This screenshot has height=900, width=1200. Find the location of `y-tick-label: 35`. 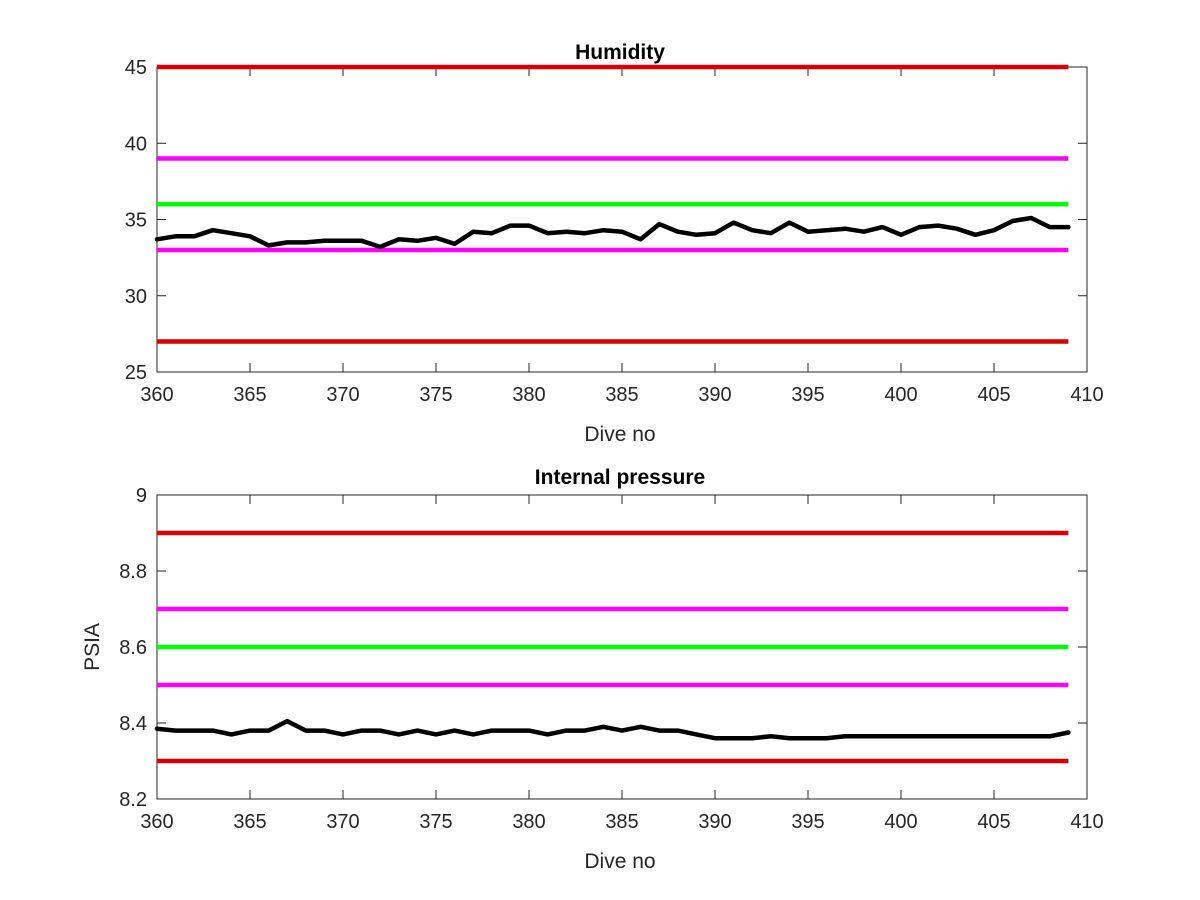

y-tick-label: 35 is located at coordinates (136, 221).